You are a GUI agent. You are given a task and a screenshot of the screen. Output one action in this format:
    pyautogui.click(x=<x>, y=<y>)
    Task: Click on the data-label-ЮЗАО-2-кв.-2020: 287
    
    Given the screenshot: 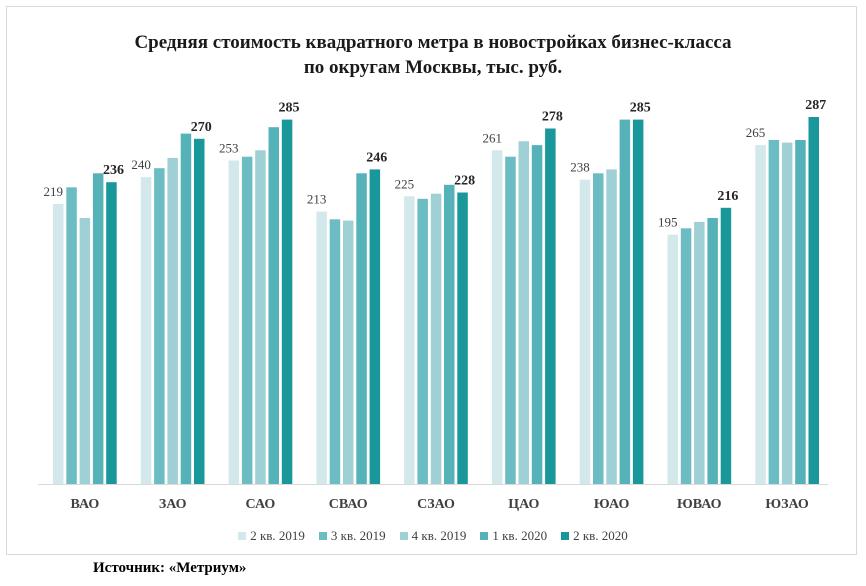 What is the action you would take?
    pyautogui.click(x=815, y=105)
    